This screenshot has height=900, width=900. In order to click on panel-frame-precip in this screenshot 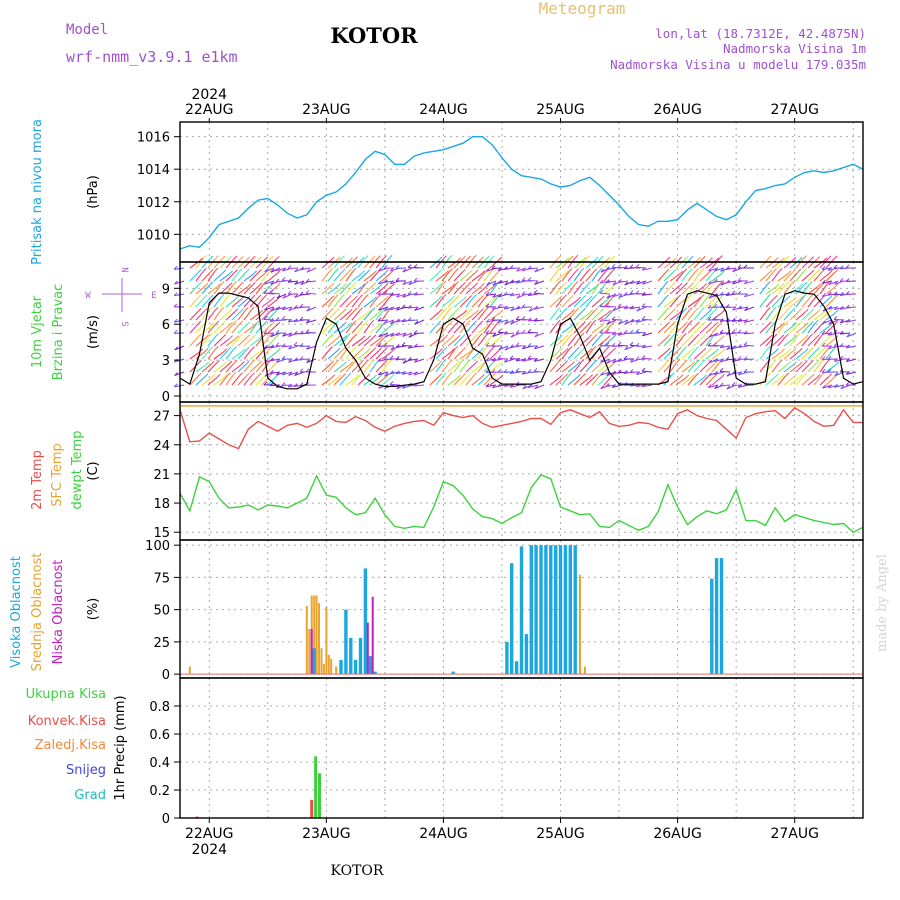, I will do `click(521, 748)`.